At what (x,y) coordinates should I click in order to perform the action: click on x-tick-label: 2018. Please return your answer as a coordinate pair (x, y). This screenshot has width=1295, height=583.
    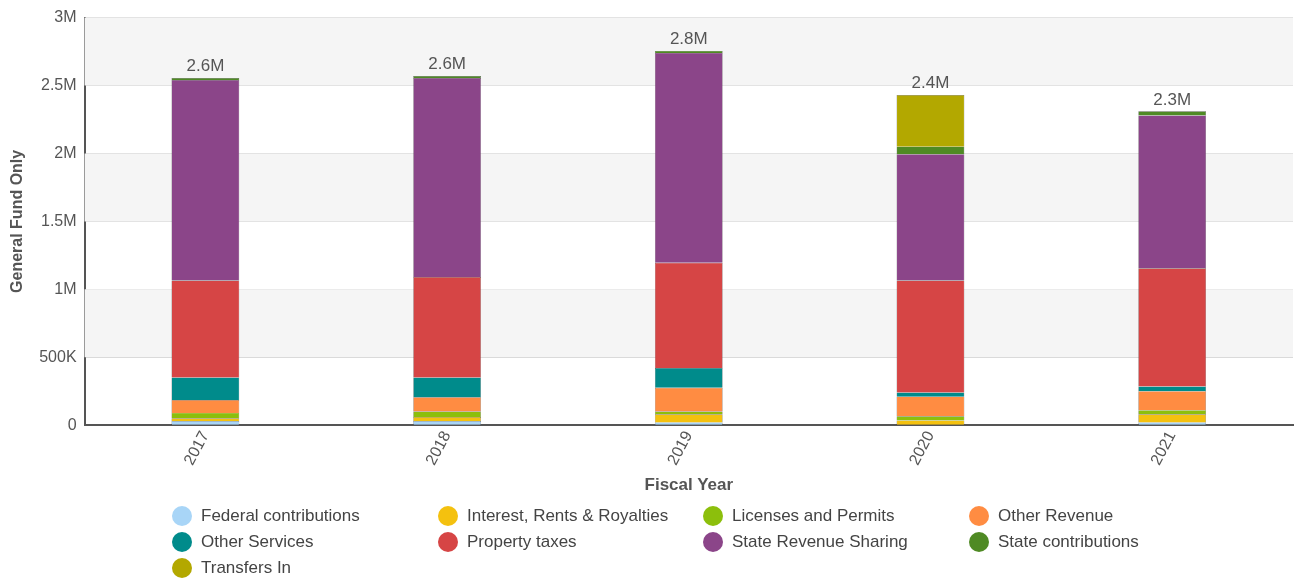
    Looking at the image, I should click on (437, 448).